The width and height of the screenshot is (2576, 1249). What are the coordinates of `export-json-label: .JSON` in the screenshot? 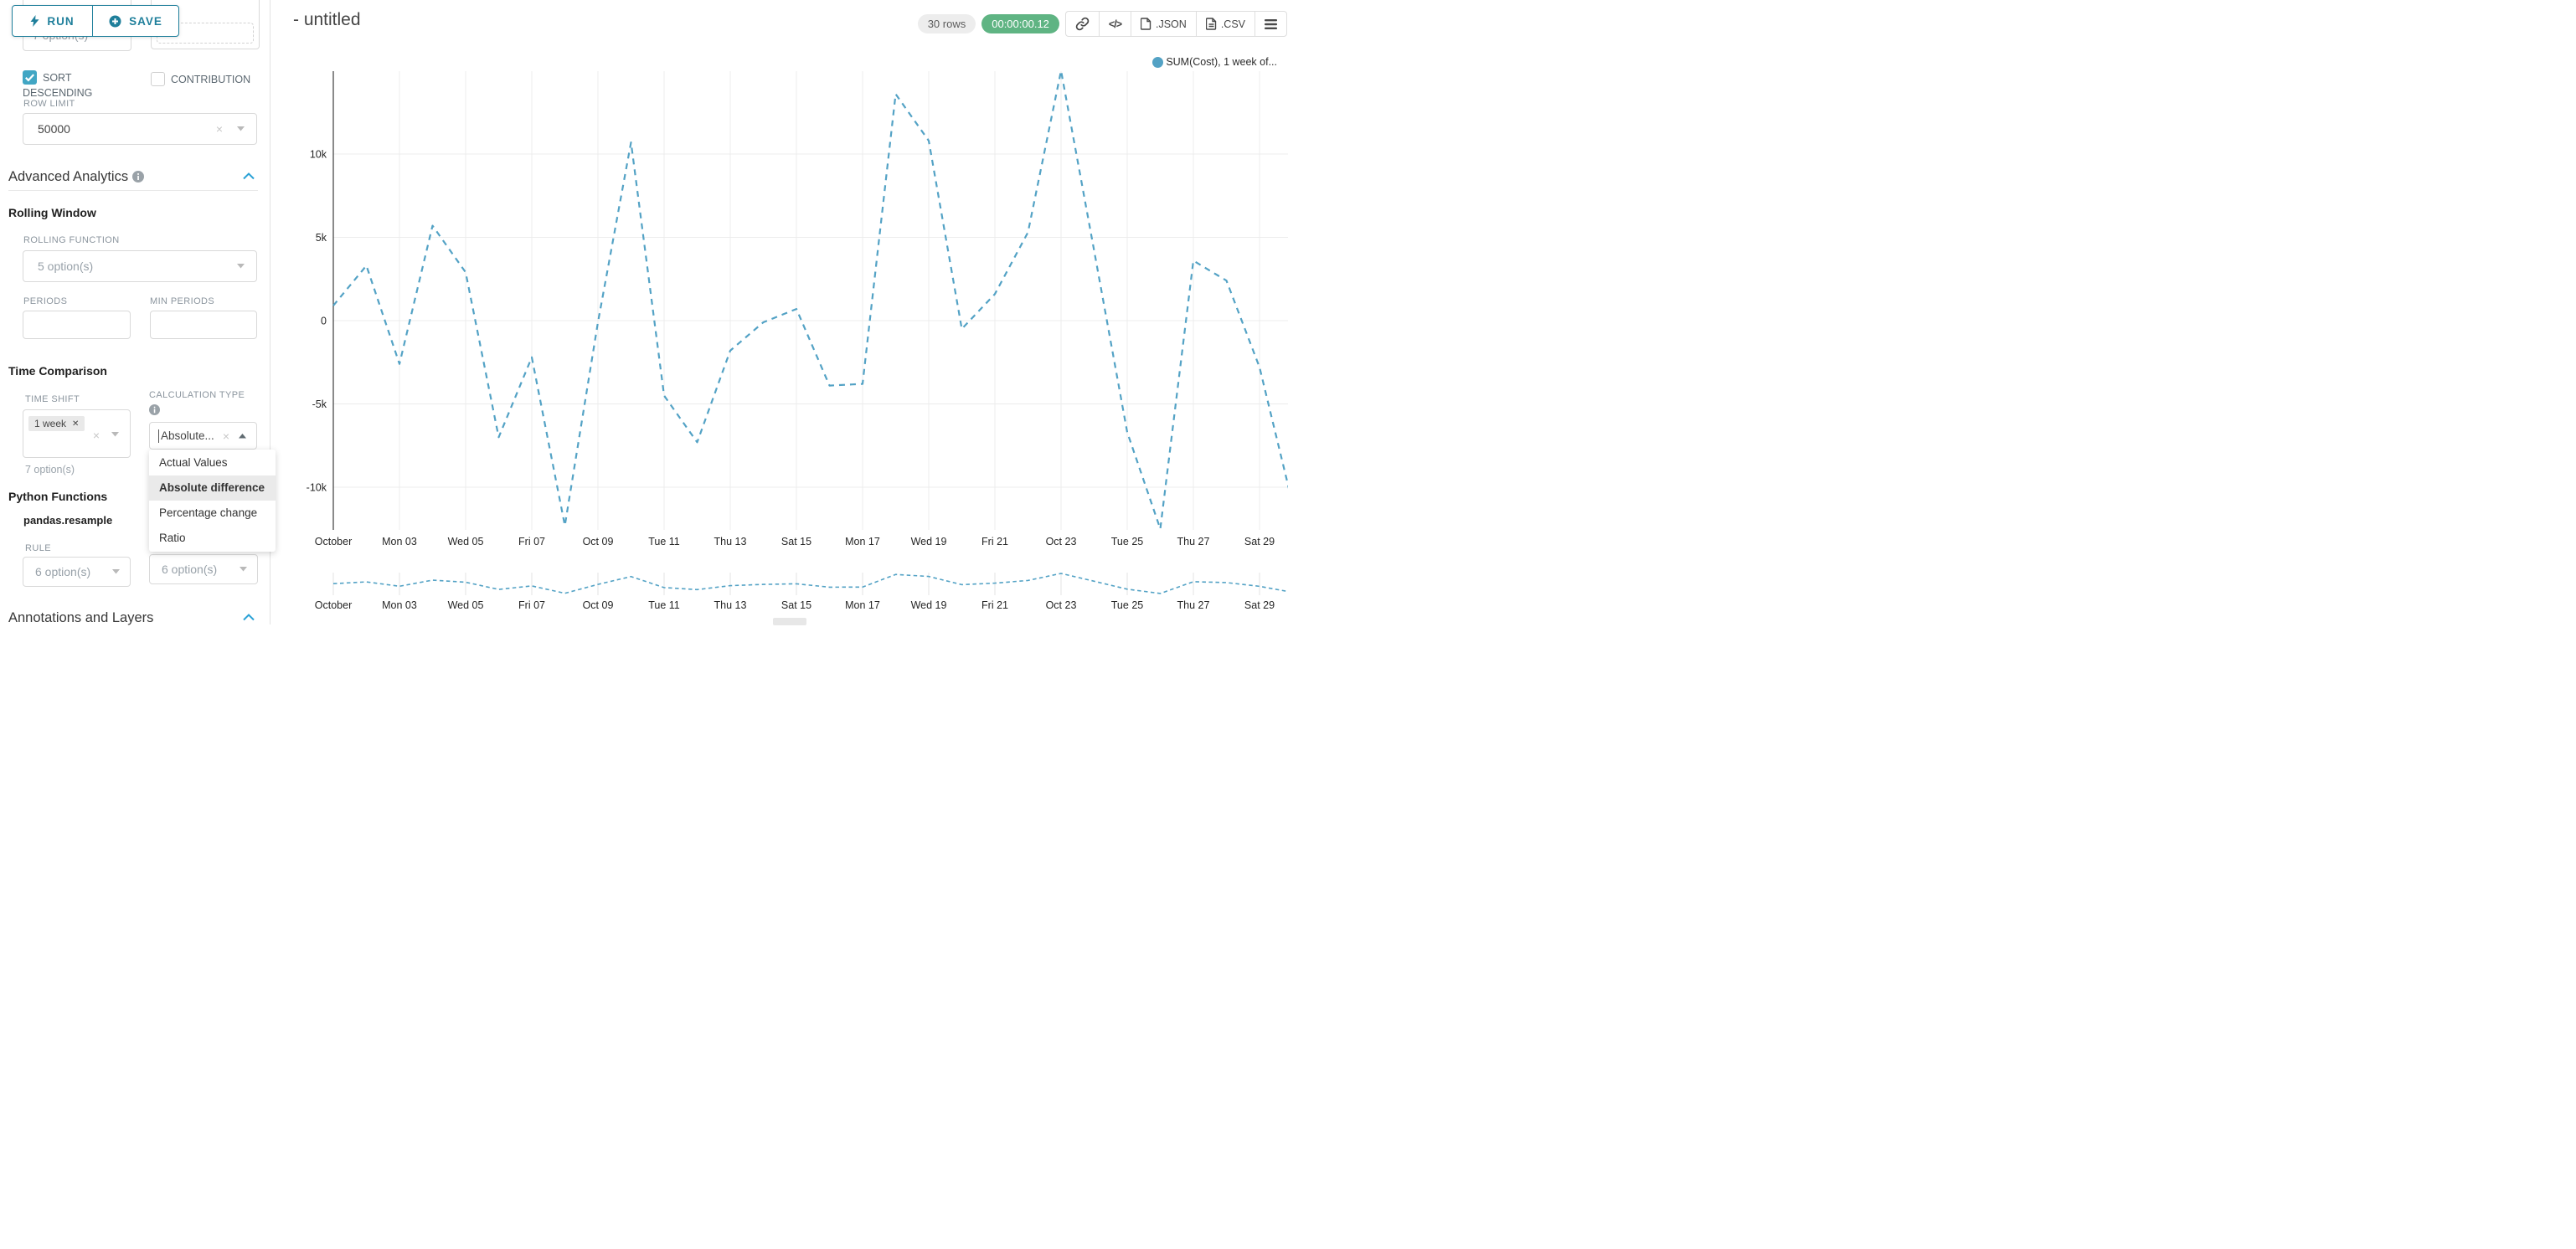 It's located at (1171, 24).